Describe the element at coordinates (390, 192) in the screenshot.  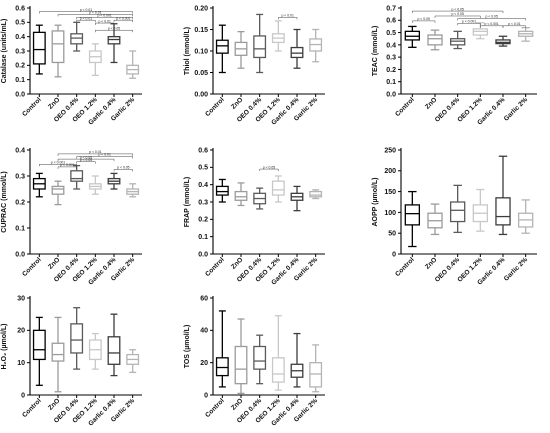
I see `y-tick-label: 150` at that location.